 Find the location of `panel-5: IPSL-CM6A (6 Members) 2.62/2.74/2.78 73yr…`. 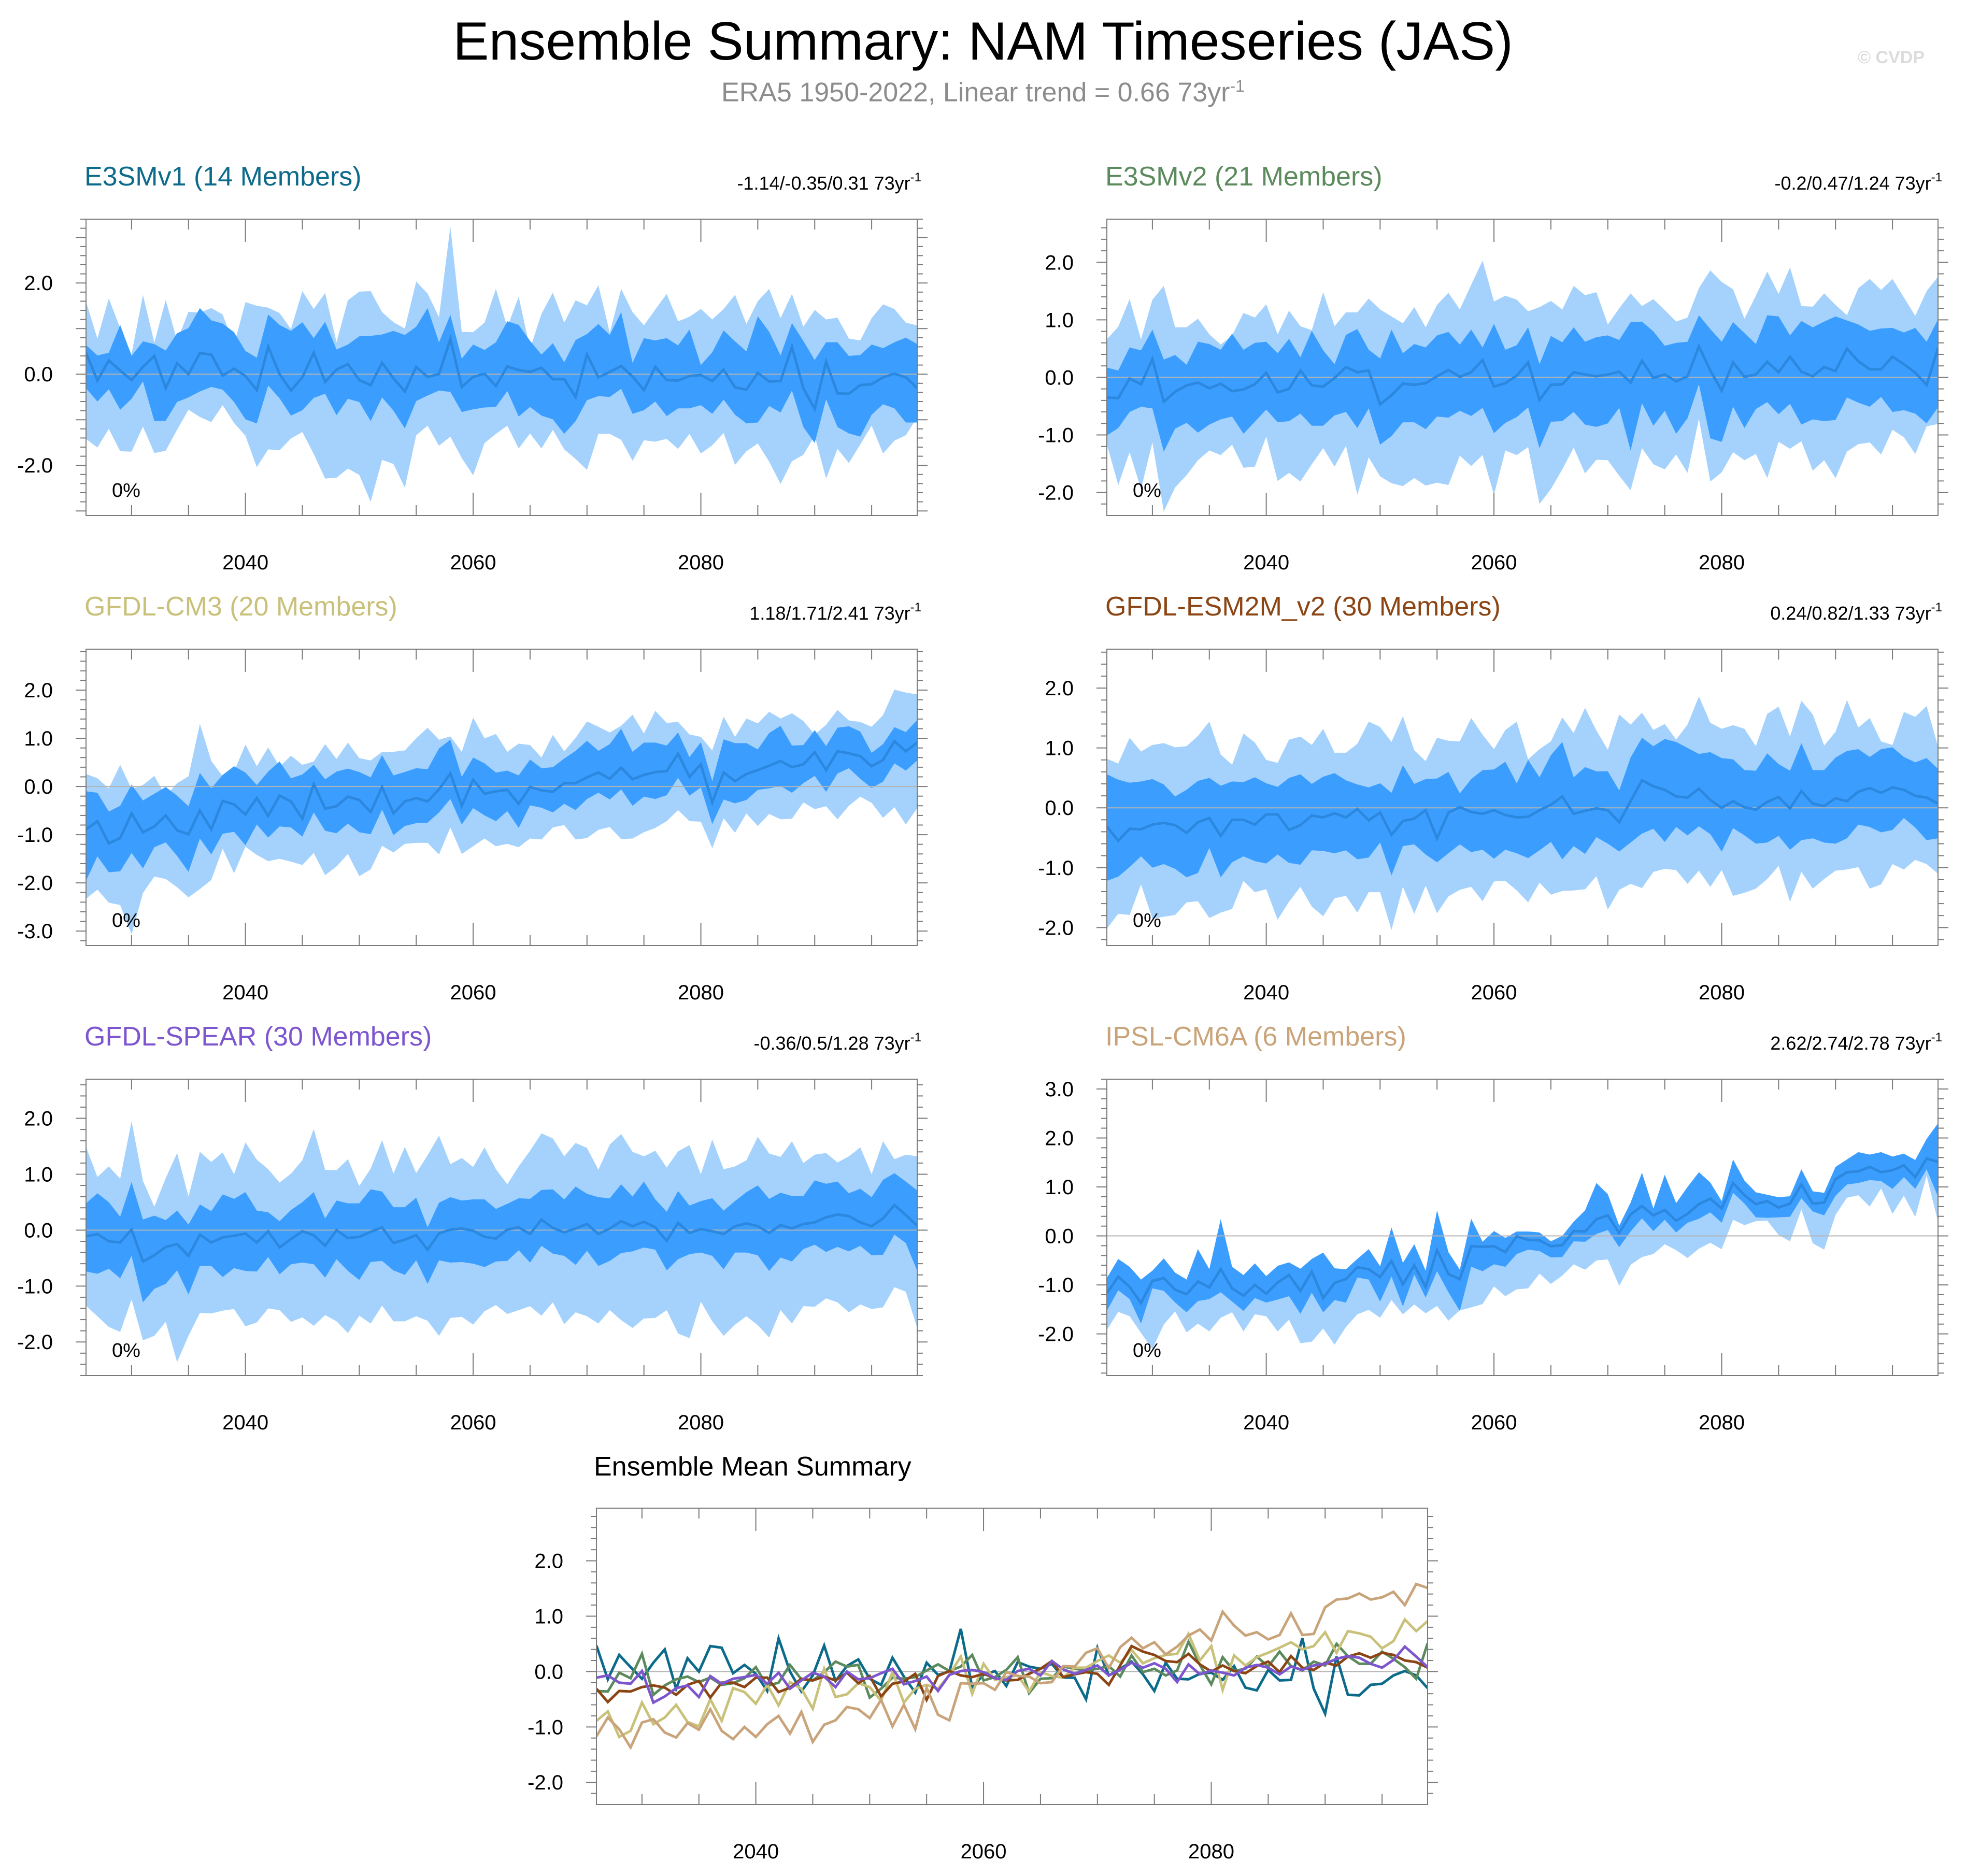

panel-5: IPSL-CM6A (6 Members) 2.62/2.74/2.78 73yr… is located at coordinates (1493, 1228).